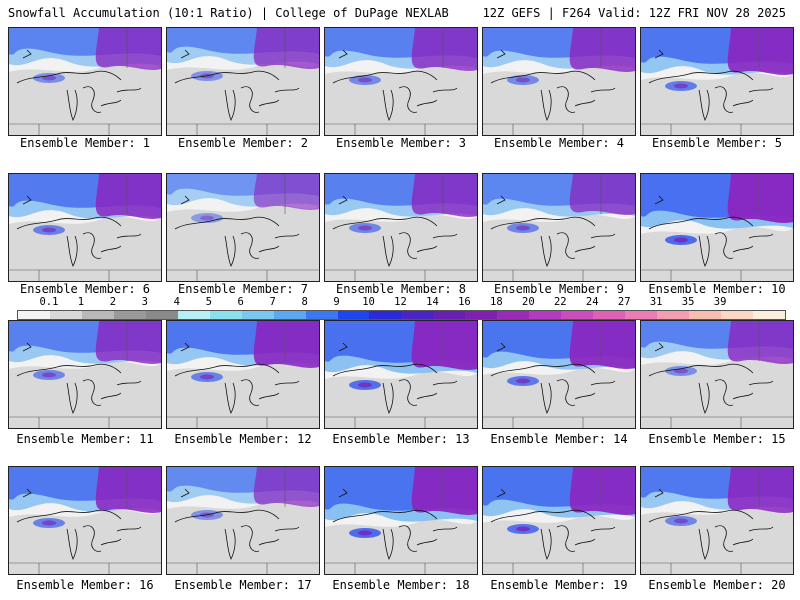  Describe the element at coordinates (717, 143) in the screenshot. I see `ensemble-member-label: Ensemble Member: 5` at that location.